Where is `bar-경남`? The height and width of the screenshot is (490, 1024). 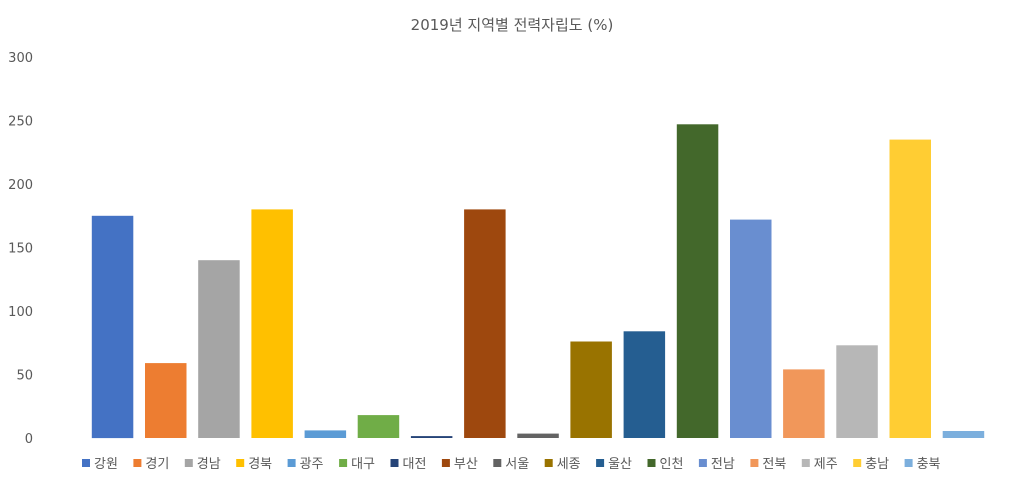 bar-경남 is located at coordinates (219, 349).